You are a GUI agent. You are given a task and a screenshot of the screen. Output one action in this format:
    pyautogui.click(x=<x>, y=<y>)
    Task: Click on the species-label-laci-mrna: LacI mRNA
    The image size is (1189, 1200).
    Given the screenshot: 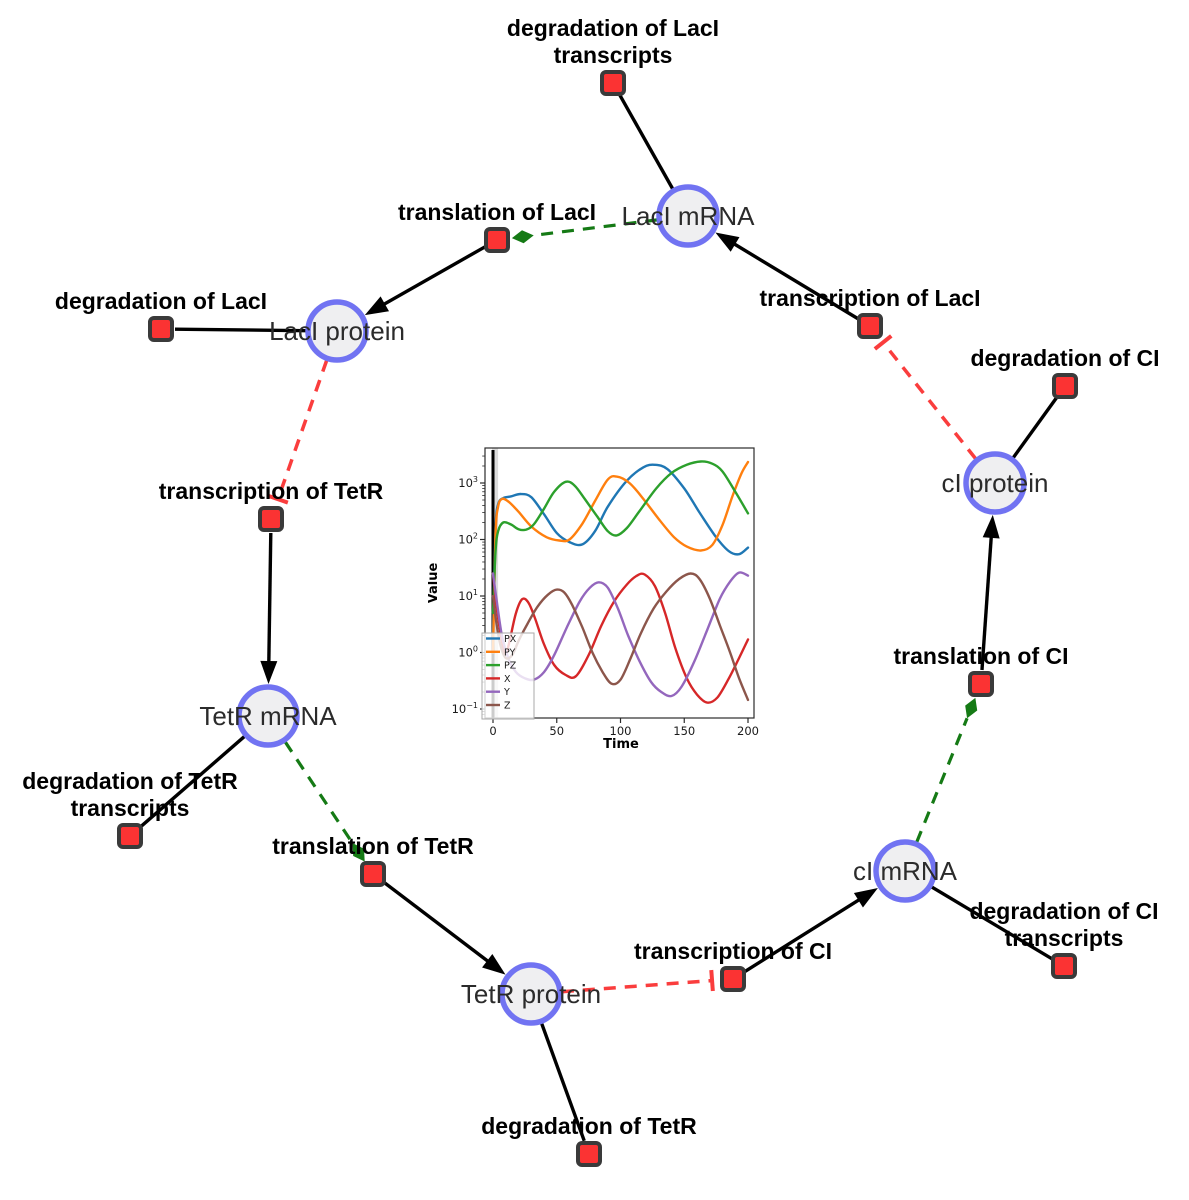 What is the action you would take?
    pyautogui.click(x=689, y=216)
    